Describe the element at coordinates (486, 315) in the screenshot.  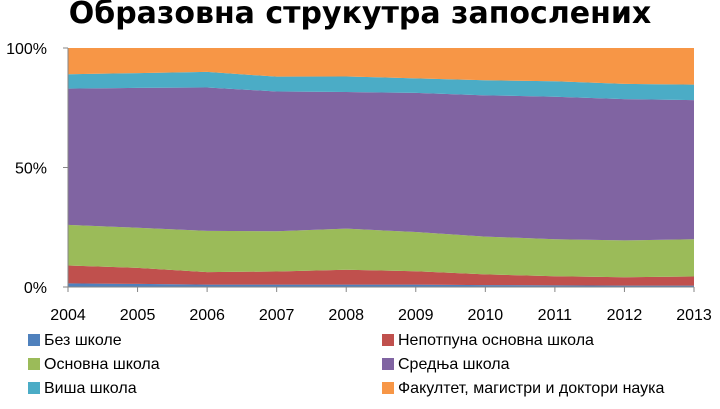
I see `x-tick-label: 2010` at that location.